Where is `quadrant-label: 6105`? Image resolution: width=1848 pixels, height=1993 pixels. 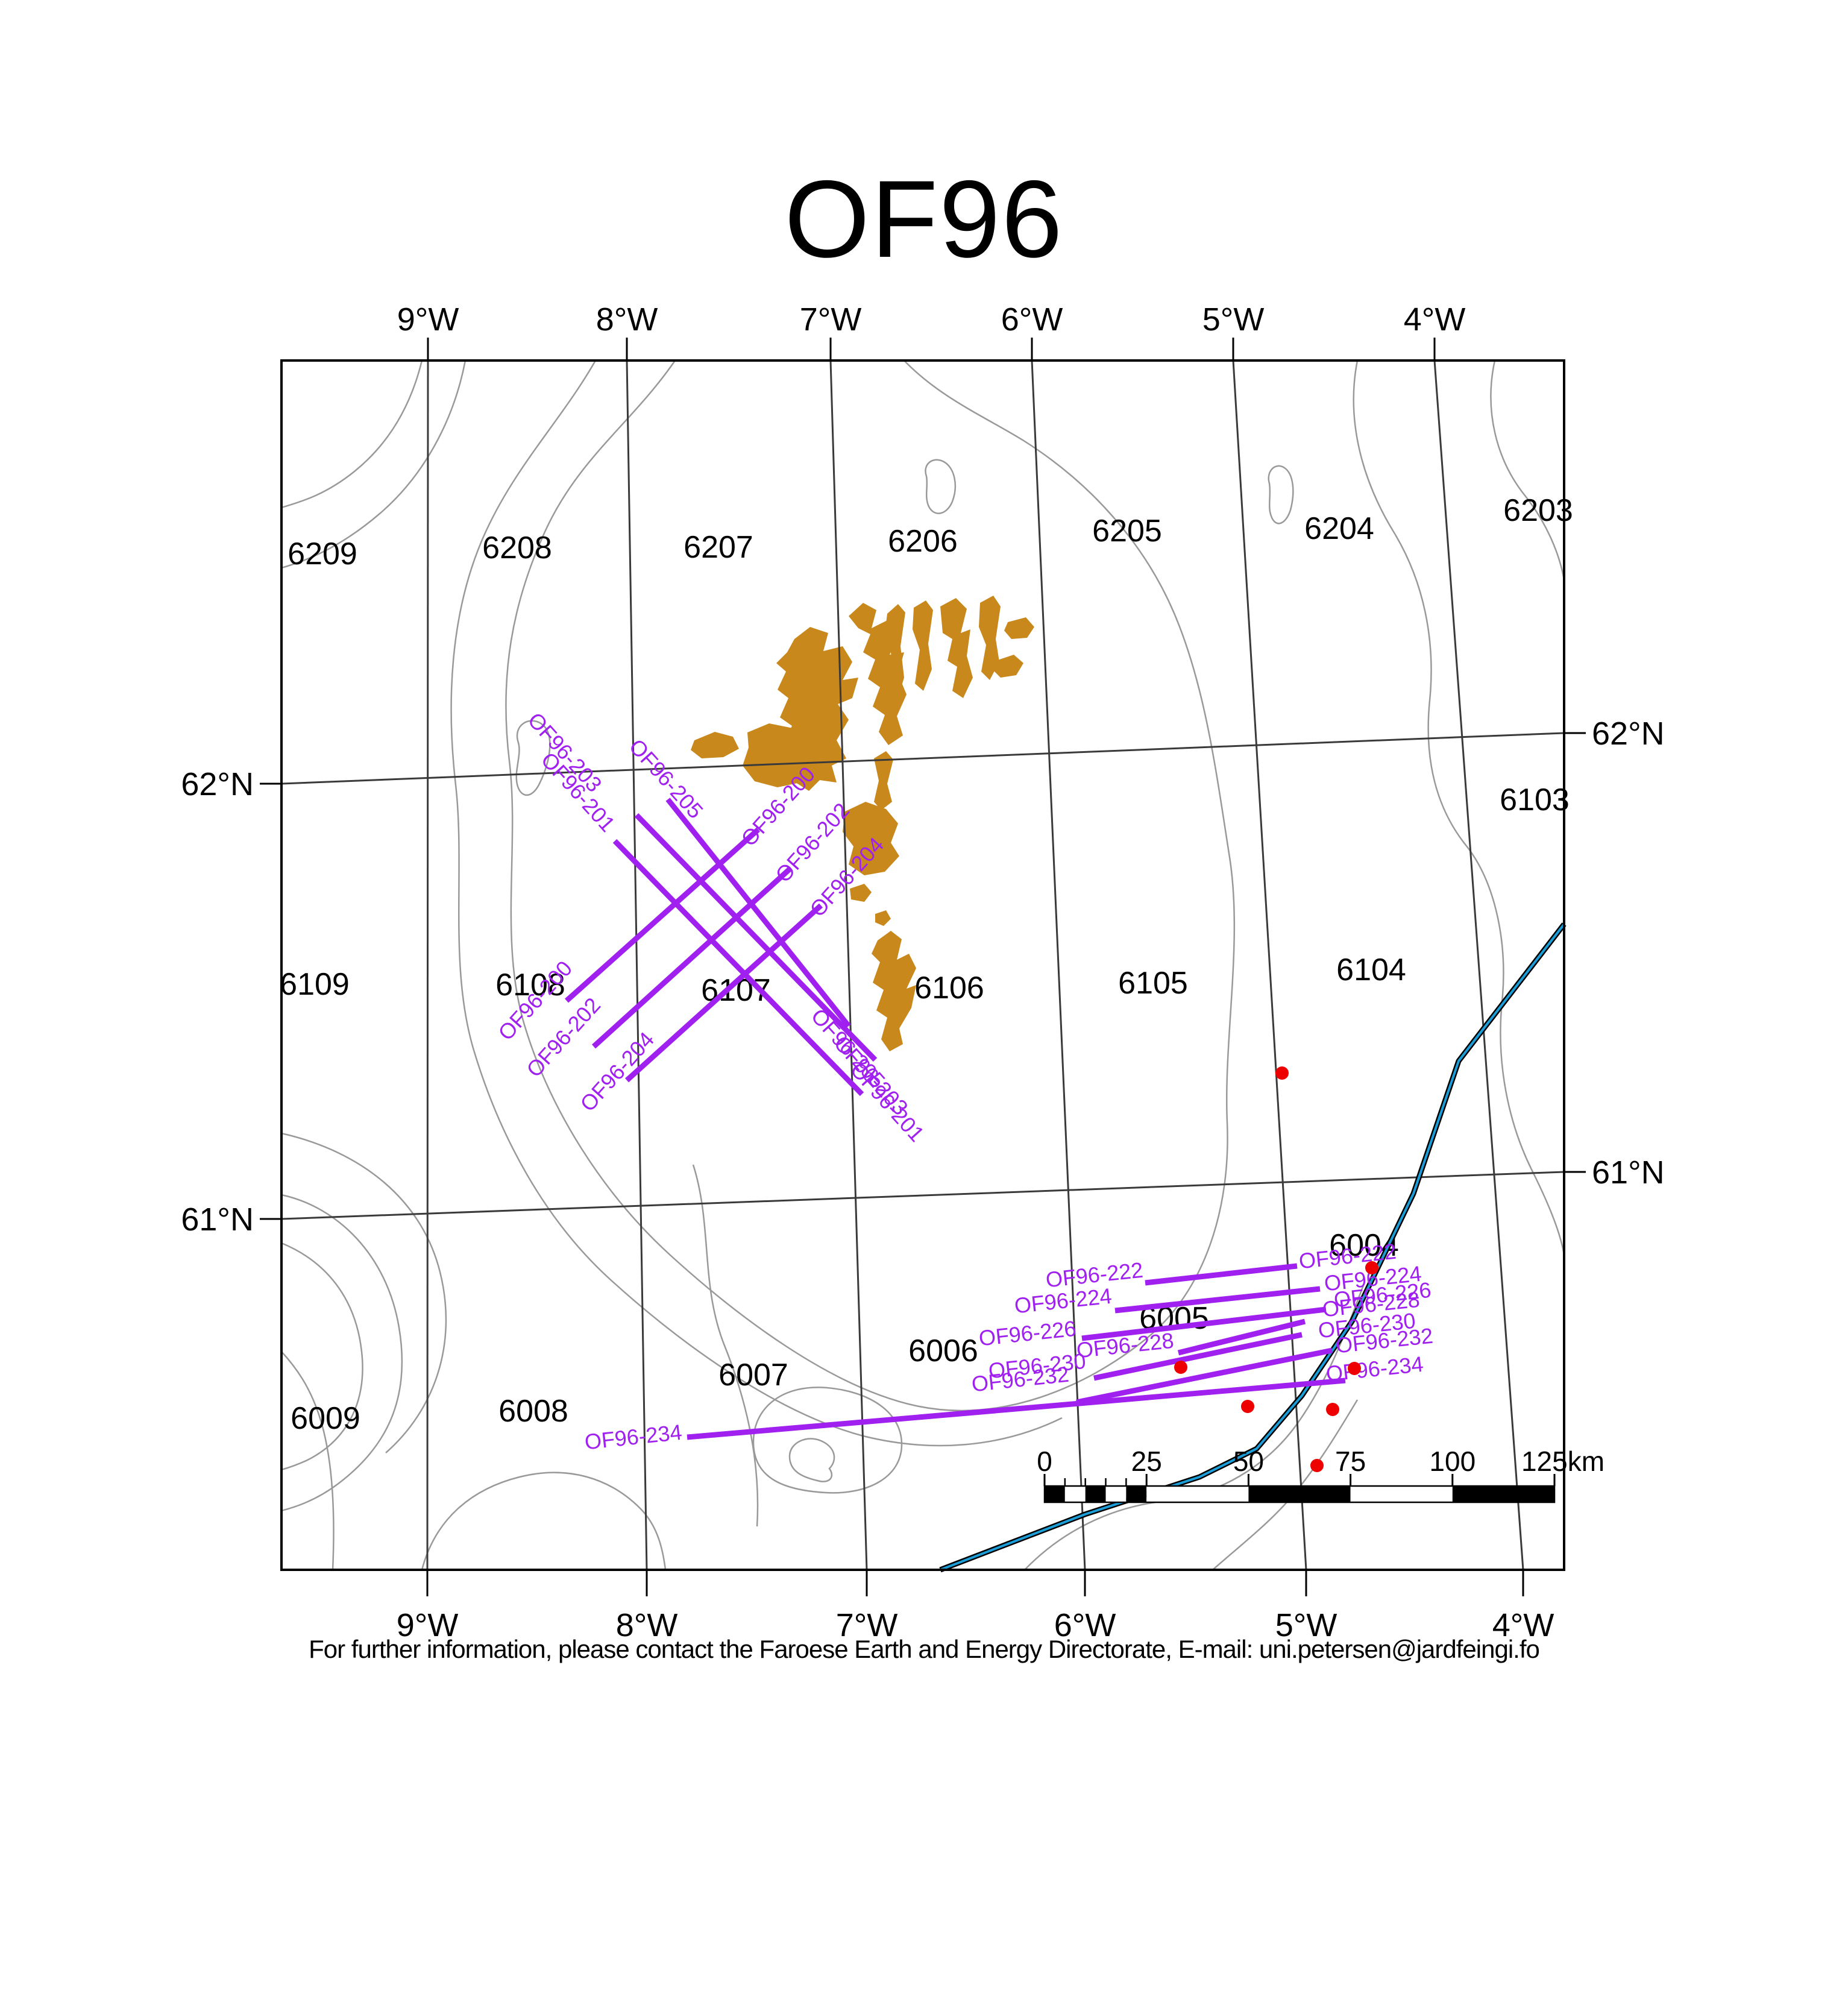
quadrant-label: 6105 is located at coordinates (1153, 983).